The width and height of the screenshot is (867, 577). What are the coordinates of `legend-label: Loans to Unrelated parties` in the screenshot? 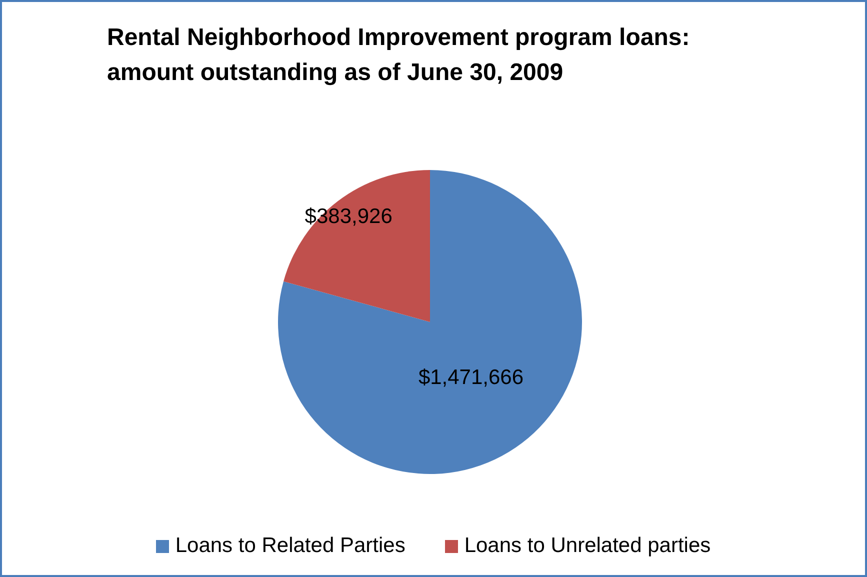 It's located at (587, 546).